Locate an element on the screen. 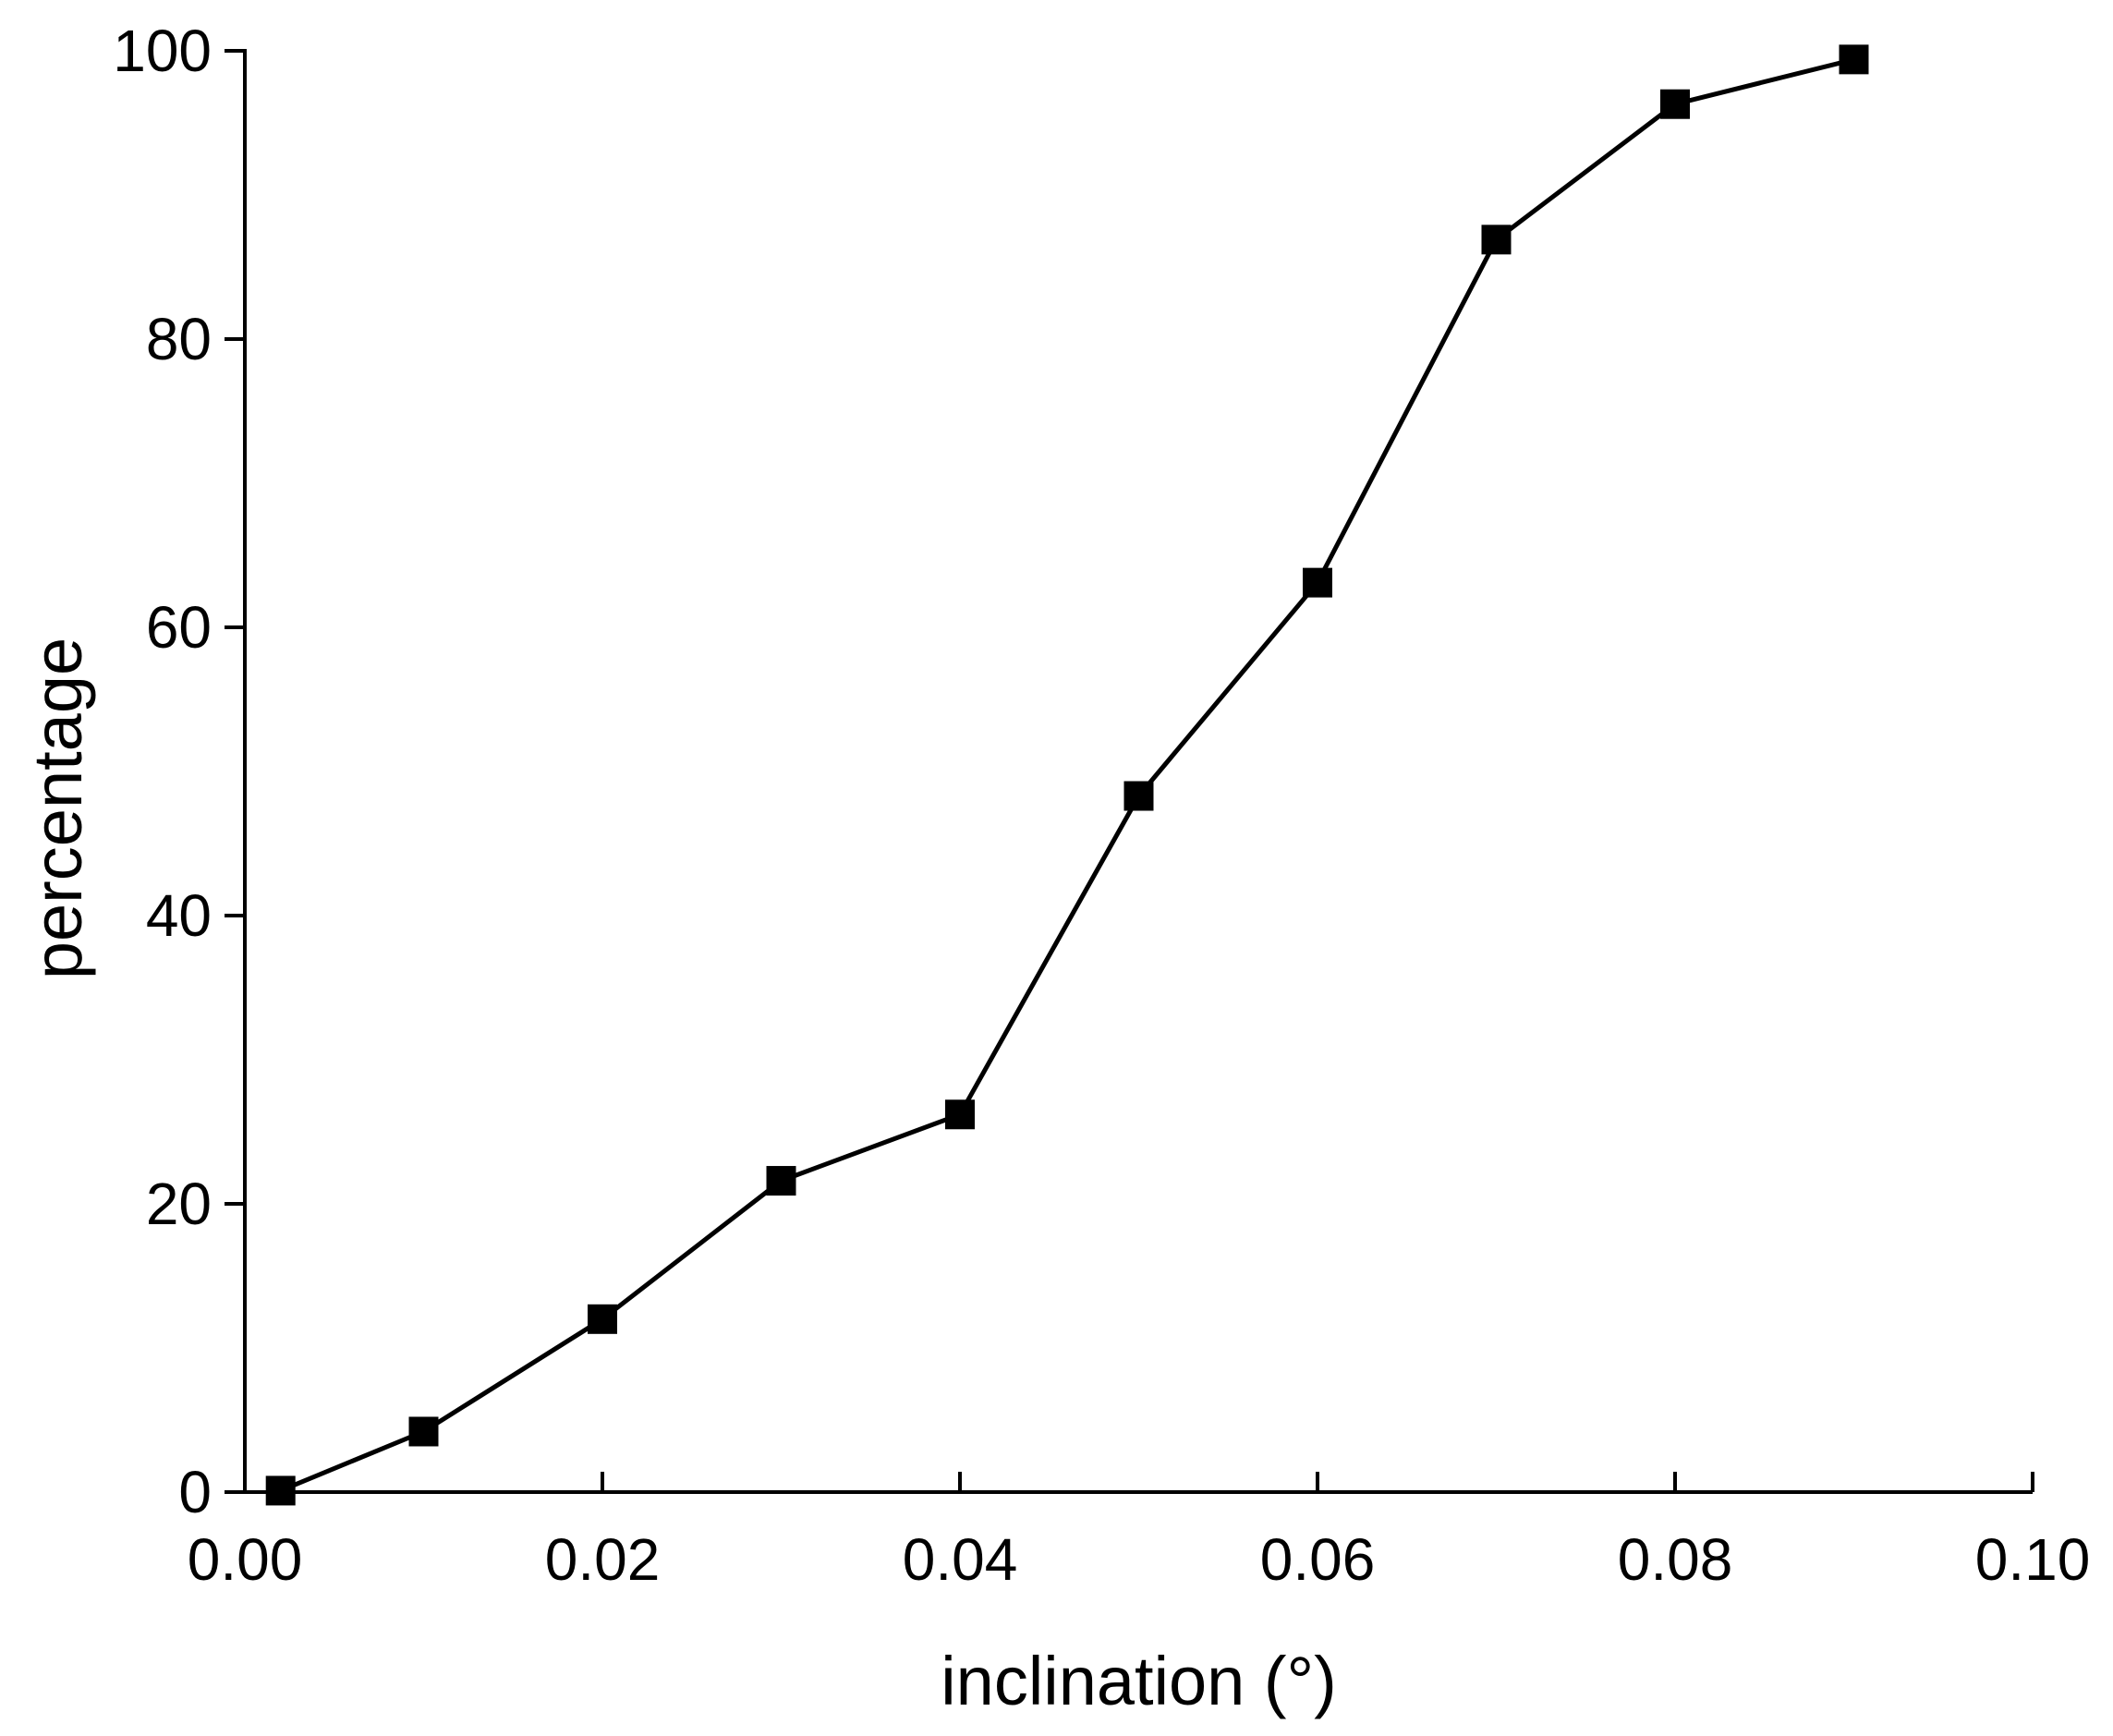 This screenshot has height=1736, width=2113. y-tick-label: 20 is located at coordinates (179, 1204).